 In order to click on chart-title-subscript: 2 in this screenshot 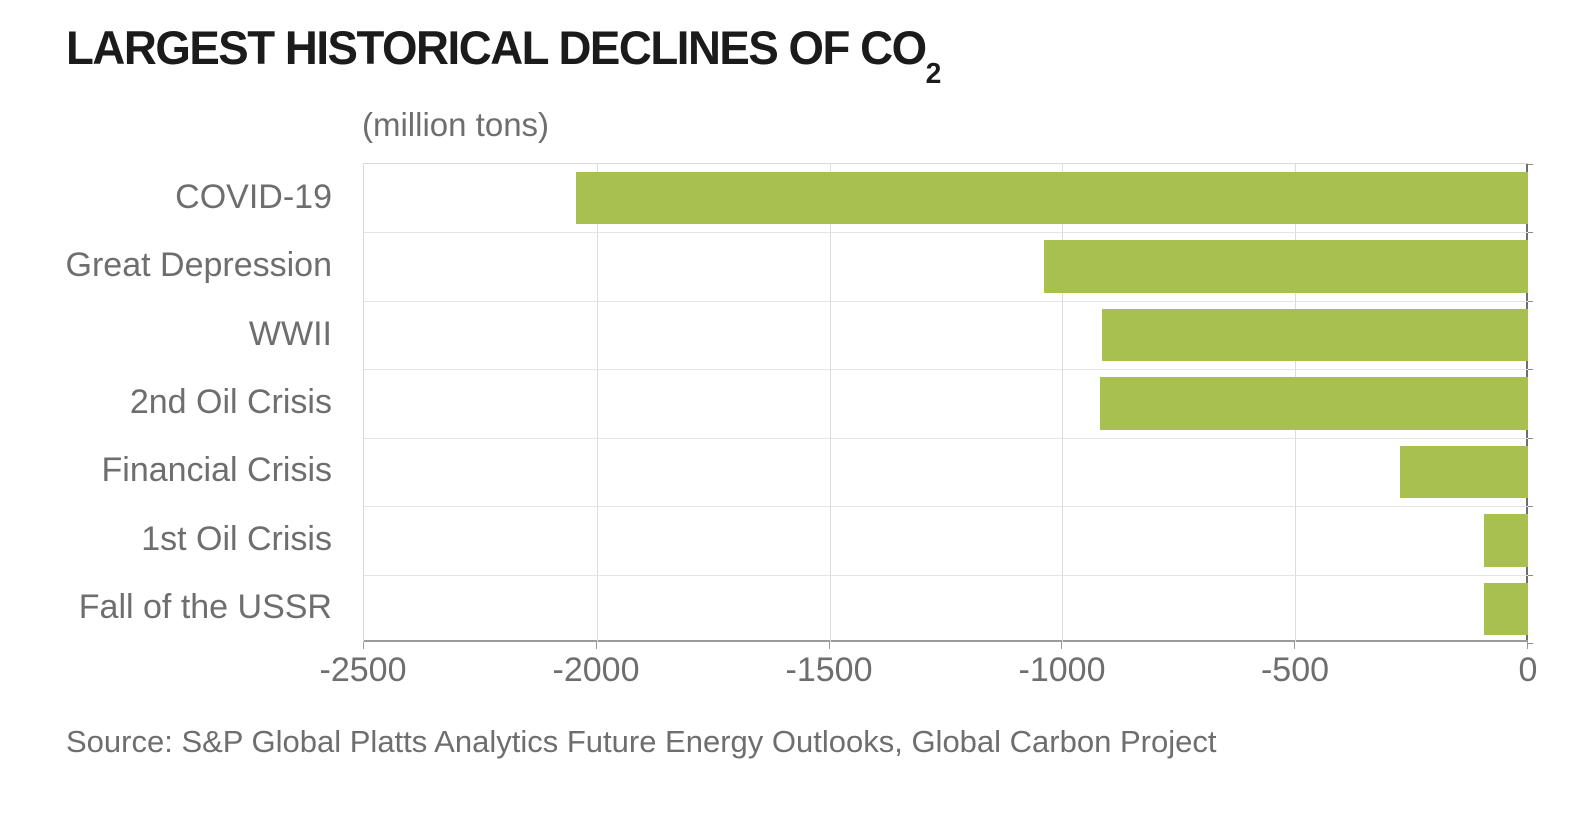, I will do `click(933, 73)`.